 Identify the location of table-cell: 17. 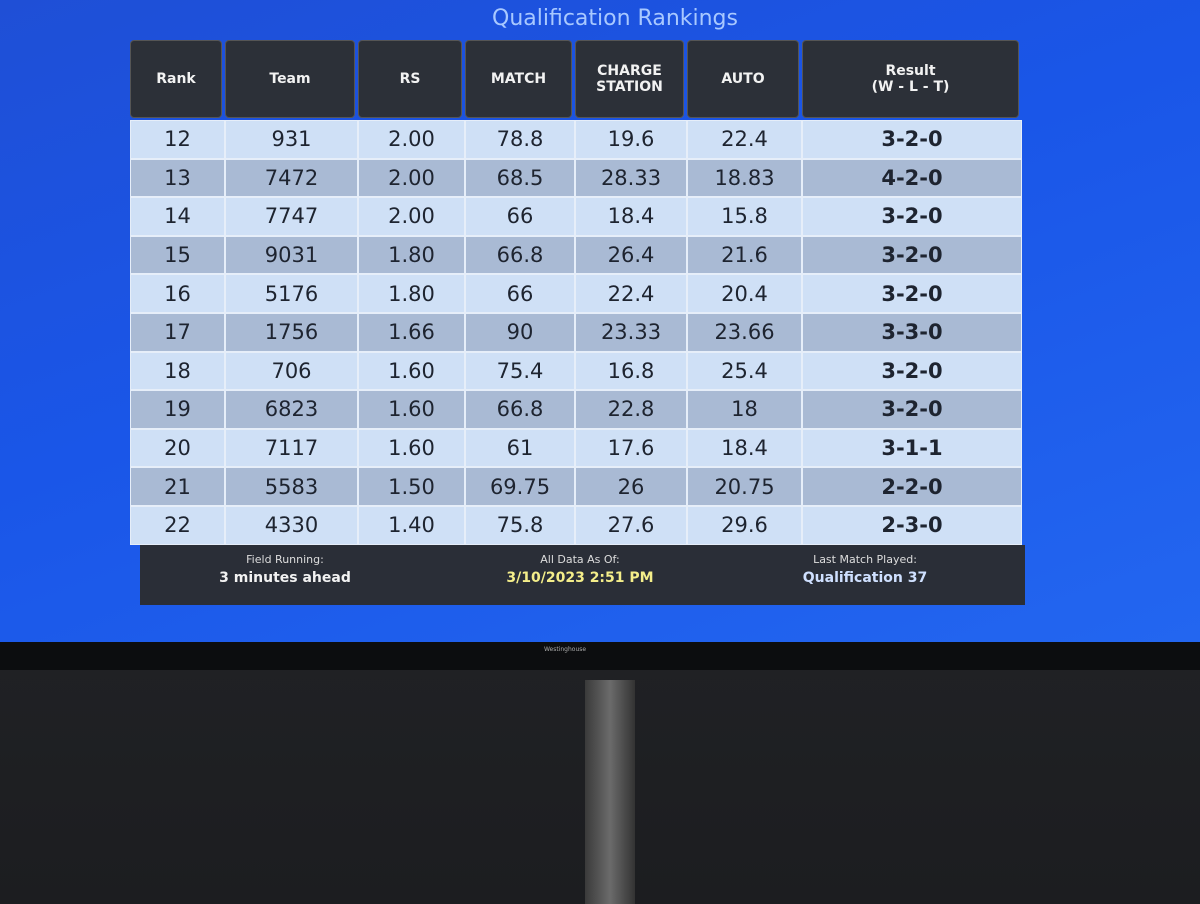
(177, 332).